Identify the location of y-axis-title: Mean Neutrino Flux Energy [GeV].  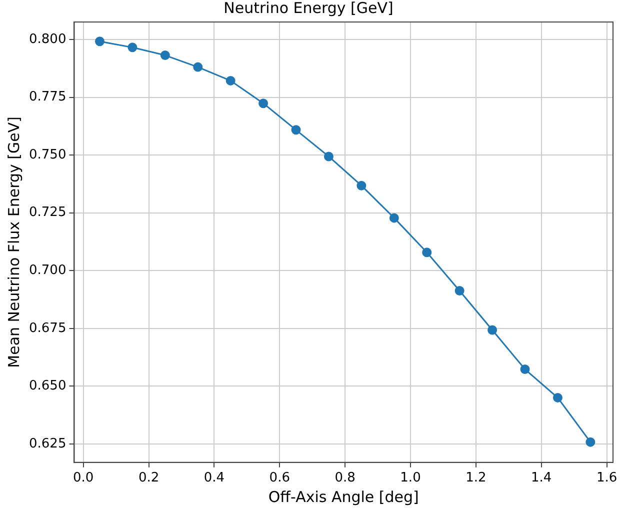
(13, 242).